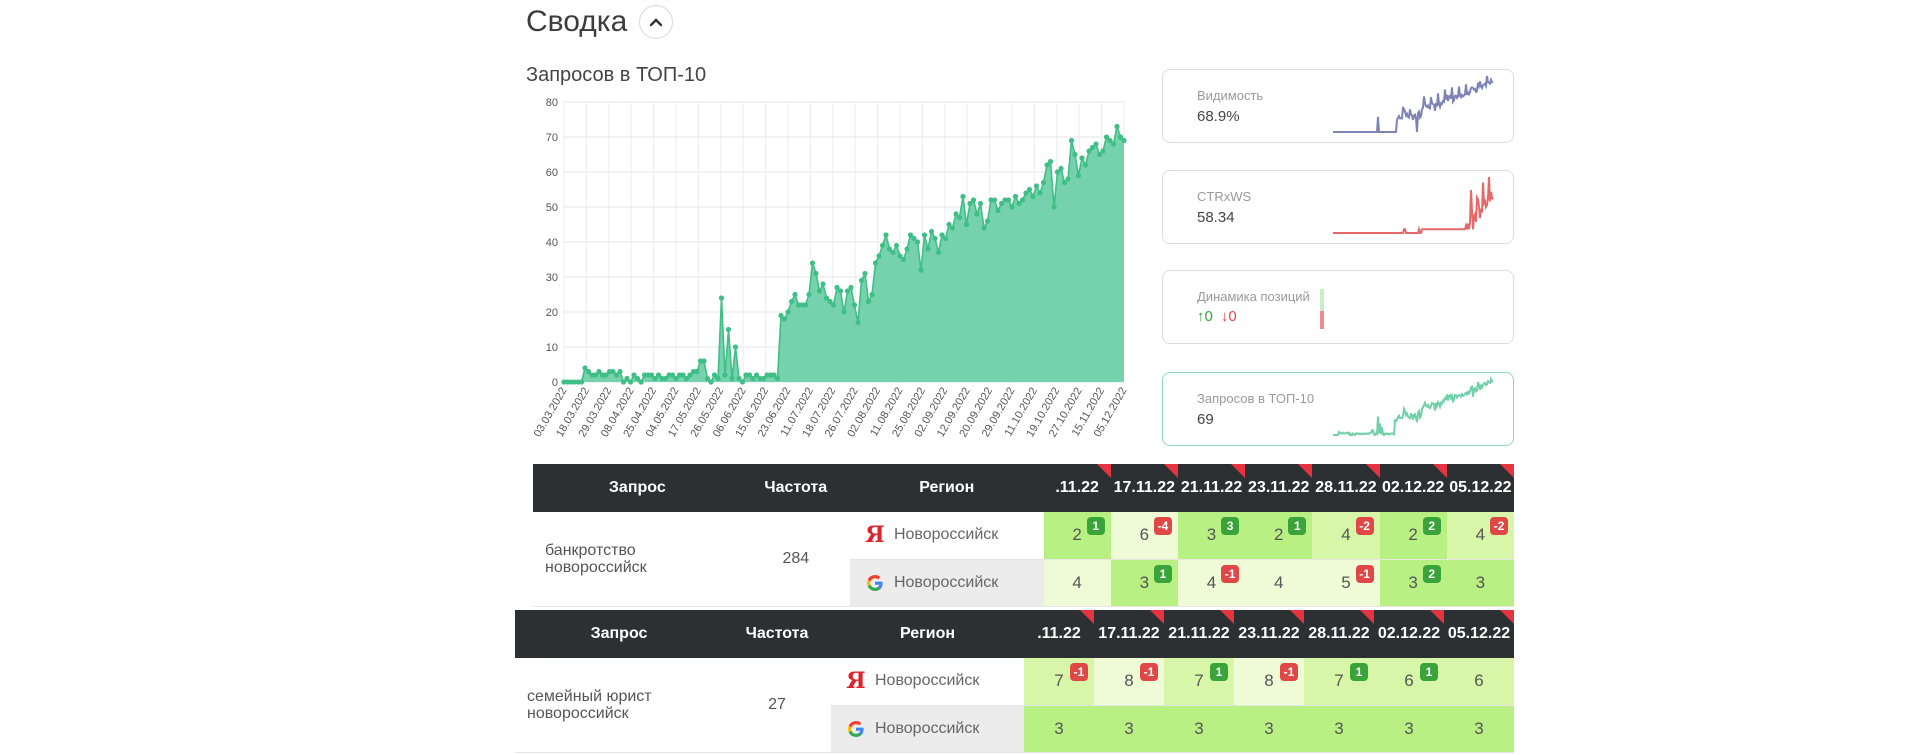 The image size is (1920, 755). Describe the element at coordinates (1338, 207) in the screenshot. I see `ctr-card: CTRxWS 58.34` at that location.